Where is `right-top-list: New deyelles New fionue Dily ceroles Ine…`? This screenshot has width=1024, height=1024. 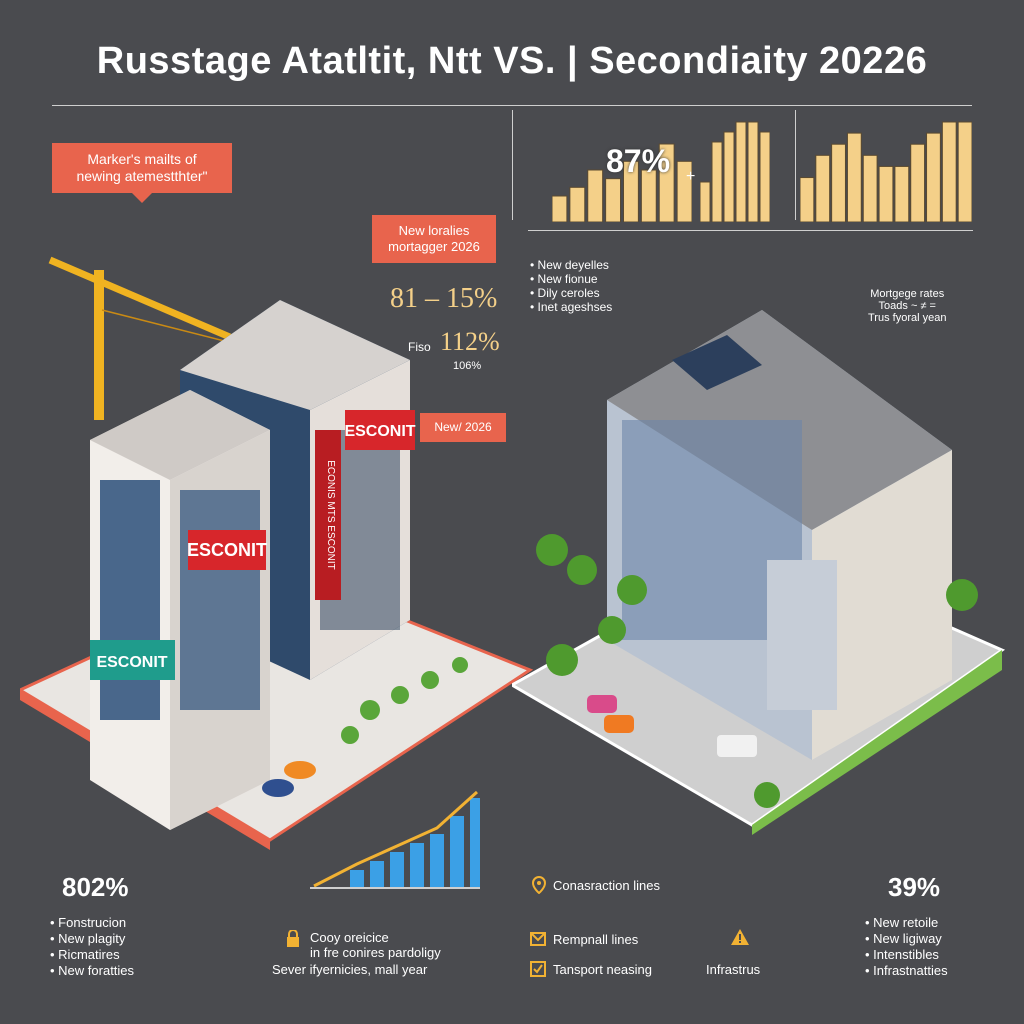 right-top-list: New deyelles New fionue Dily ceroles Ine… is located at coordinates (571, 286).